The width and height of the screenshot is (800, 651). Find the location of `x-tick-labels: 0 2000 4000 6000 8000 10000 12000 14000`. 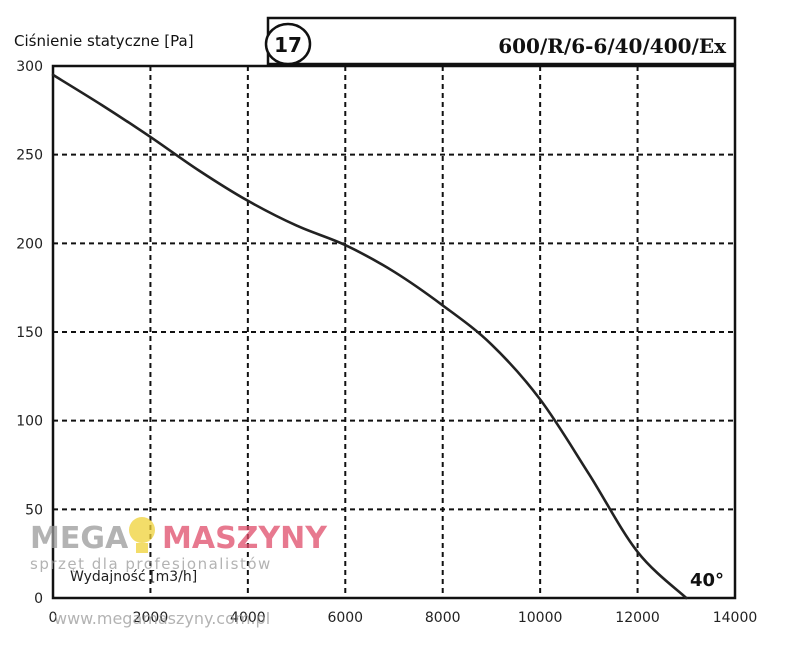

x-tick-labels: 0 2000 4000 6000 8000 10000 12000 14000 is located at coordinates (403, 618).